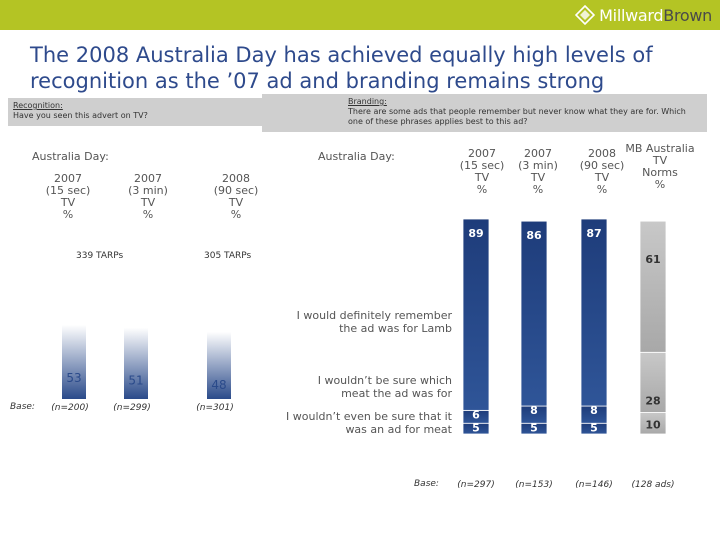 Image resolution: width=720 pixels, height=540 pixels. Describe the element at coordinates (538, 171) in the screenshot. I see `branding-header-2007-3min: 2007 (3 min) TV %` at that location.